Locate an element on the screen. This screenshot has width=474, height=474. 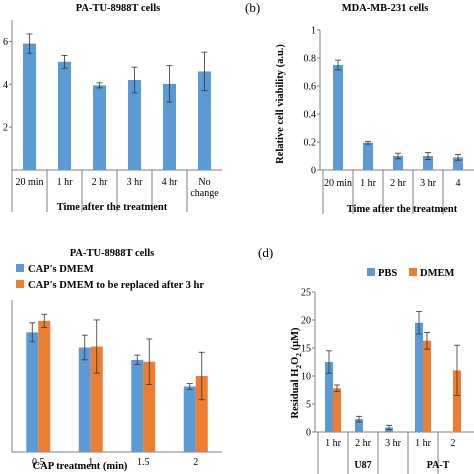
chart-d-group-label: U87 is located at coordinates (362, 465).